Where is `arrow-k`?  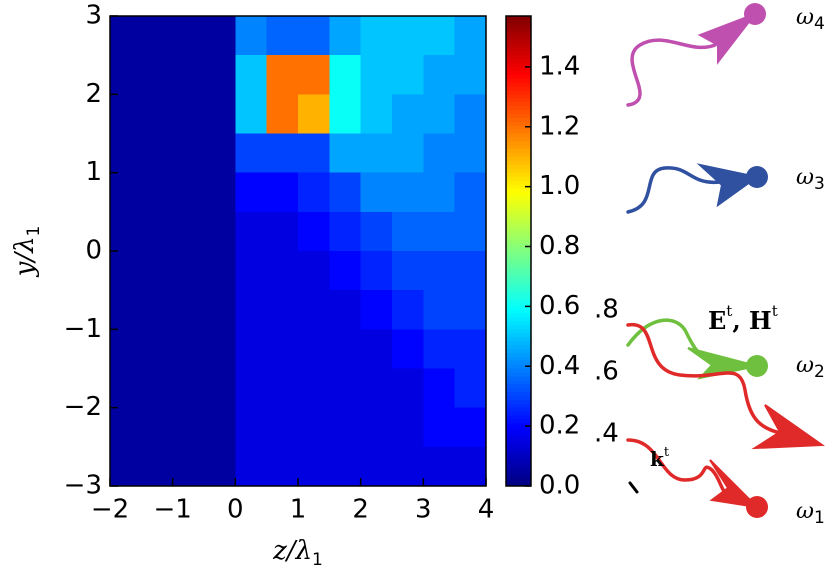 arrow-k is located at coordinates (788, 427).